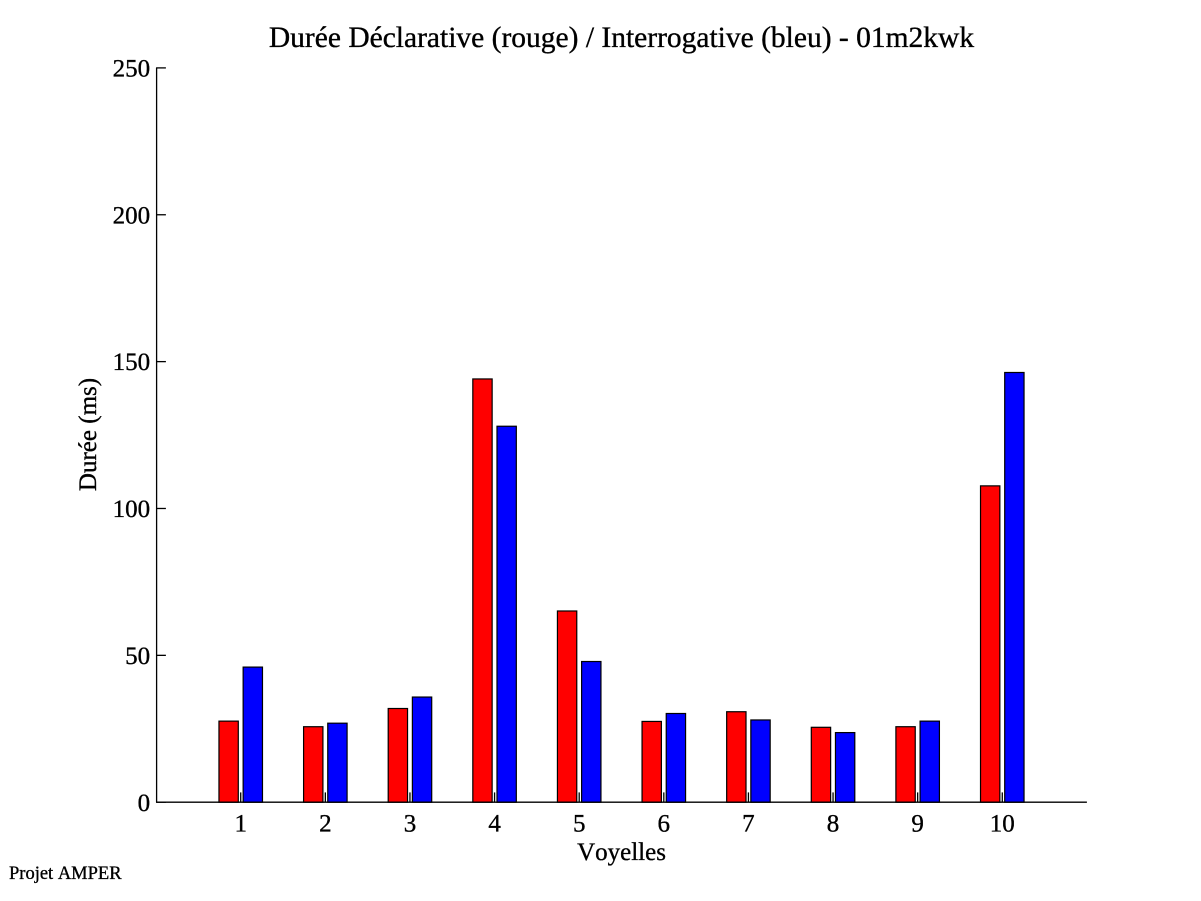  Describe the element at coordinates (132, 362) in the screenshot. I see `svg-text: 150` at that location.